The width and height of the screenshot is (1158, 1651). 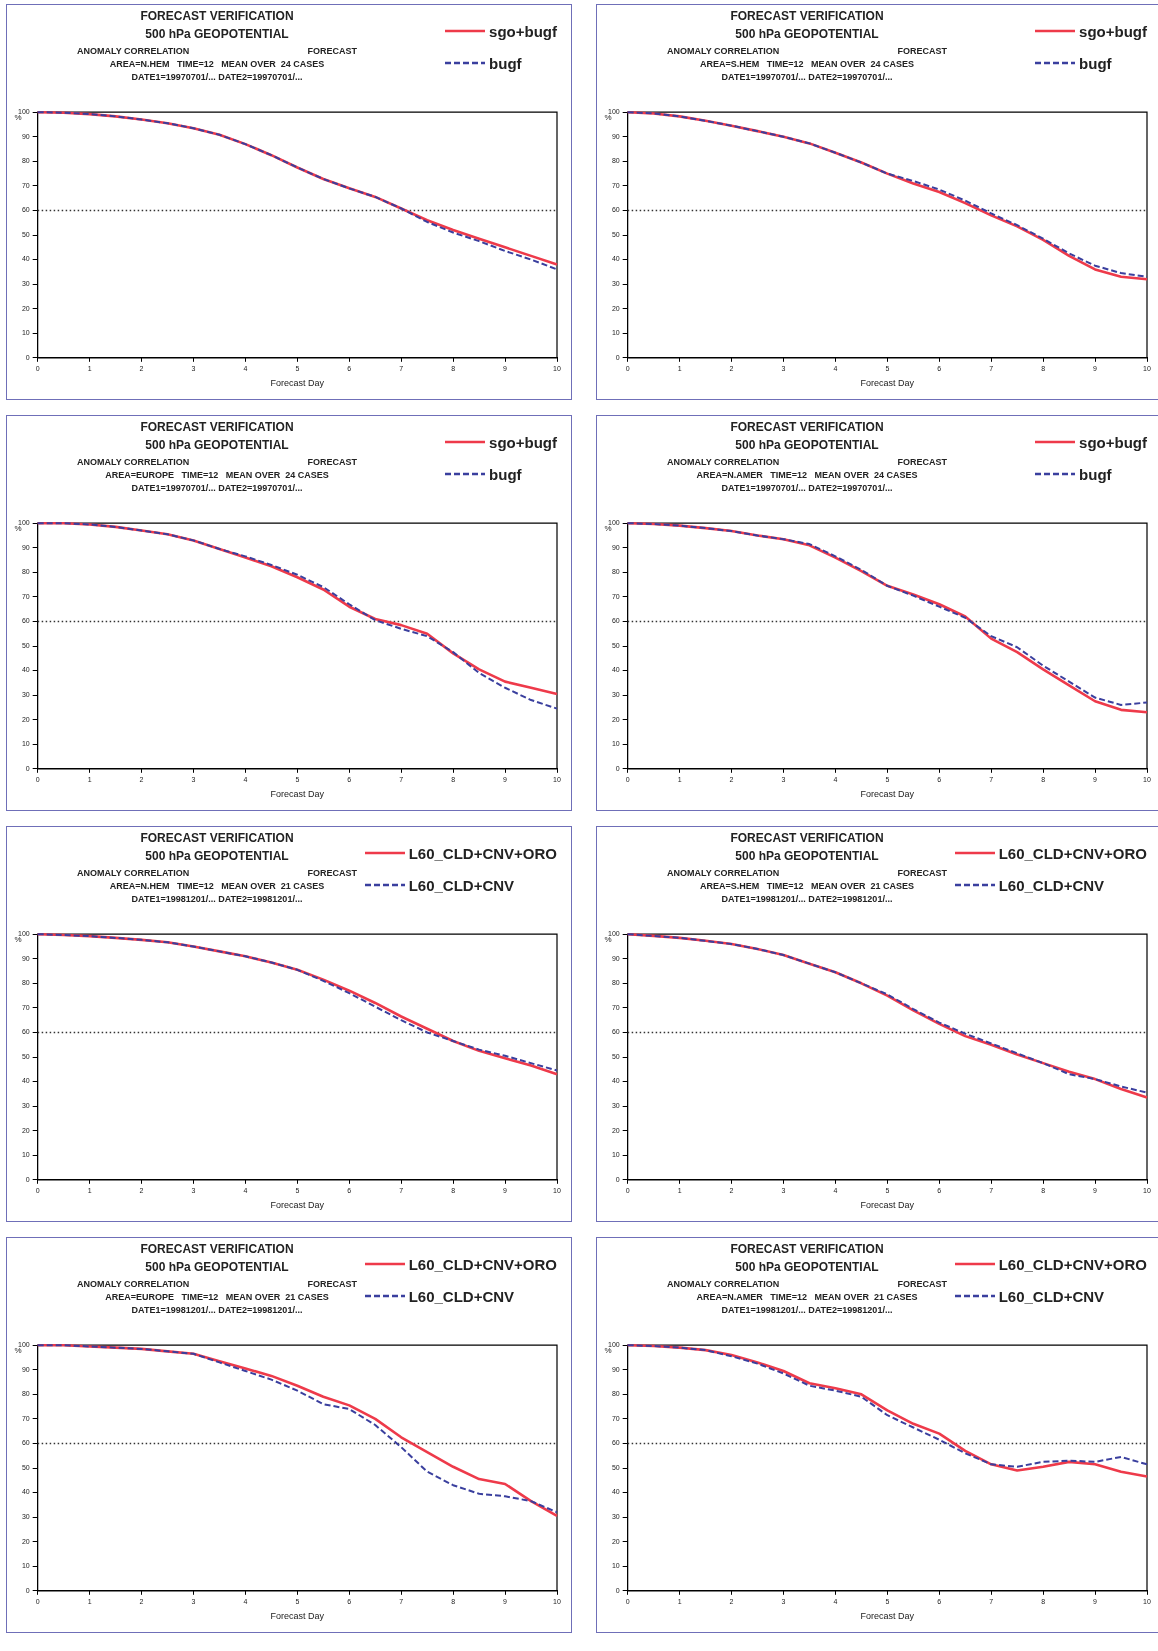 What do you see at coordinates (807, 886) in the screenshot?
I see `text: AREA=S.HEM TIME=12 MEAN OVER 21 CASES` at bounding box center [807, 886].